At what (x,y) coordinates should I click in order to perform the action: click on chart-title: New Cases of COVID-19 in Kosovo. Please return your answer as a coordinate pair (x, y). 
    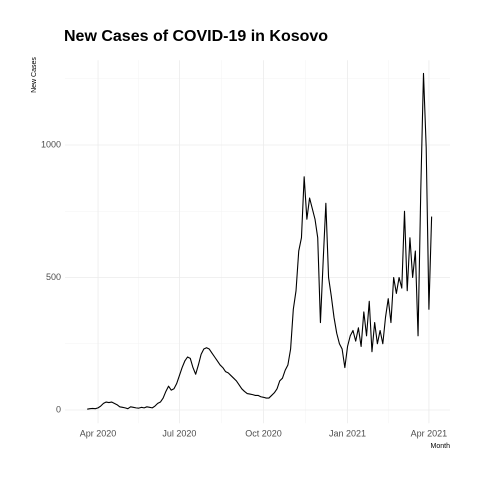
    Looking at the image, I should click on (196, 36).